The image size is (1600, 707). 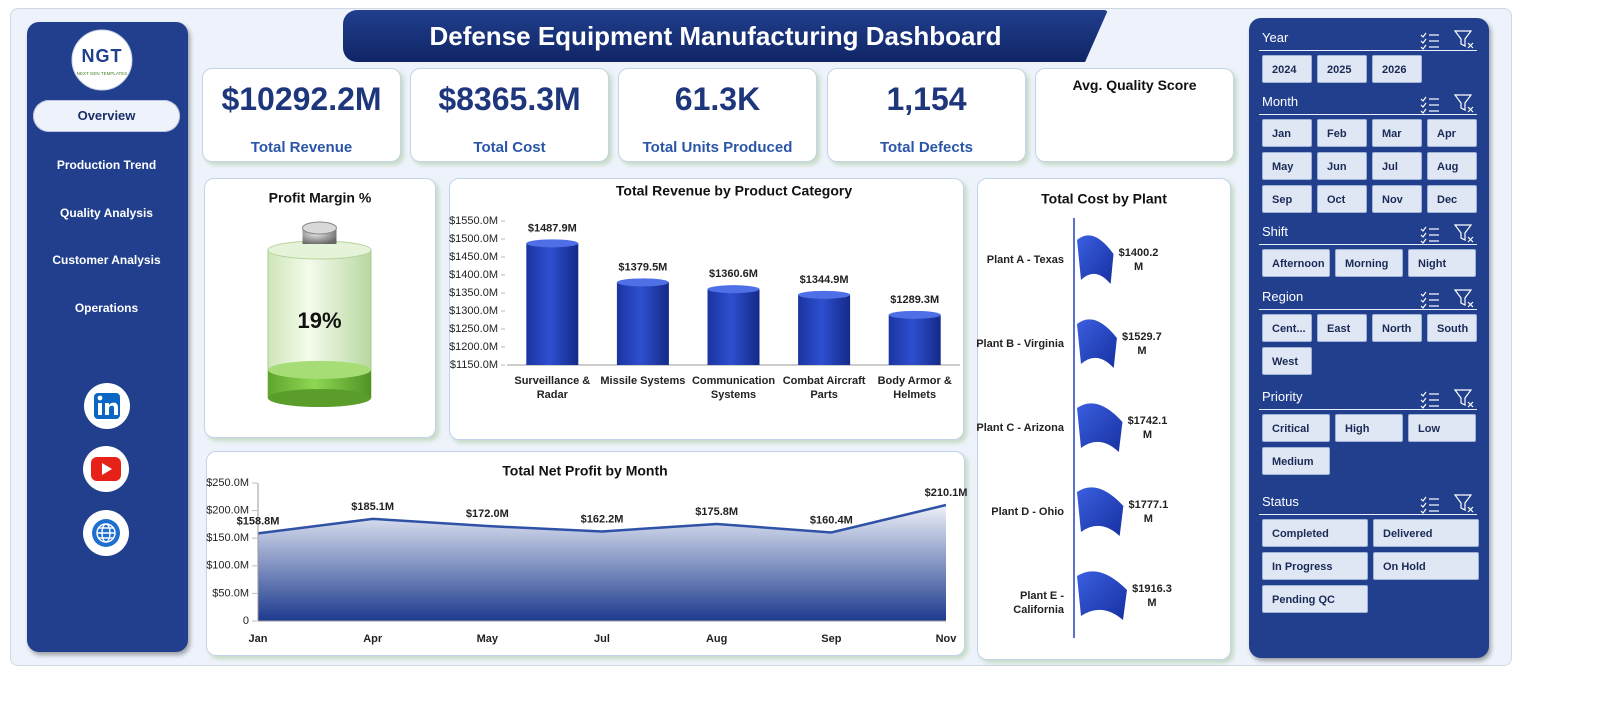 I want to click on slicer-title: Shift, so click(x=1275, y=231).